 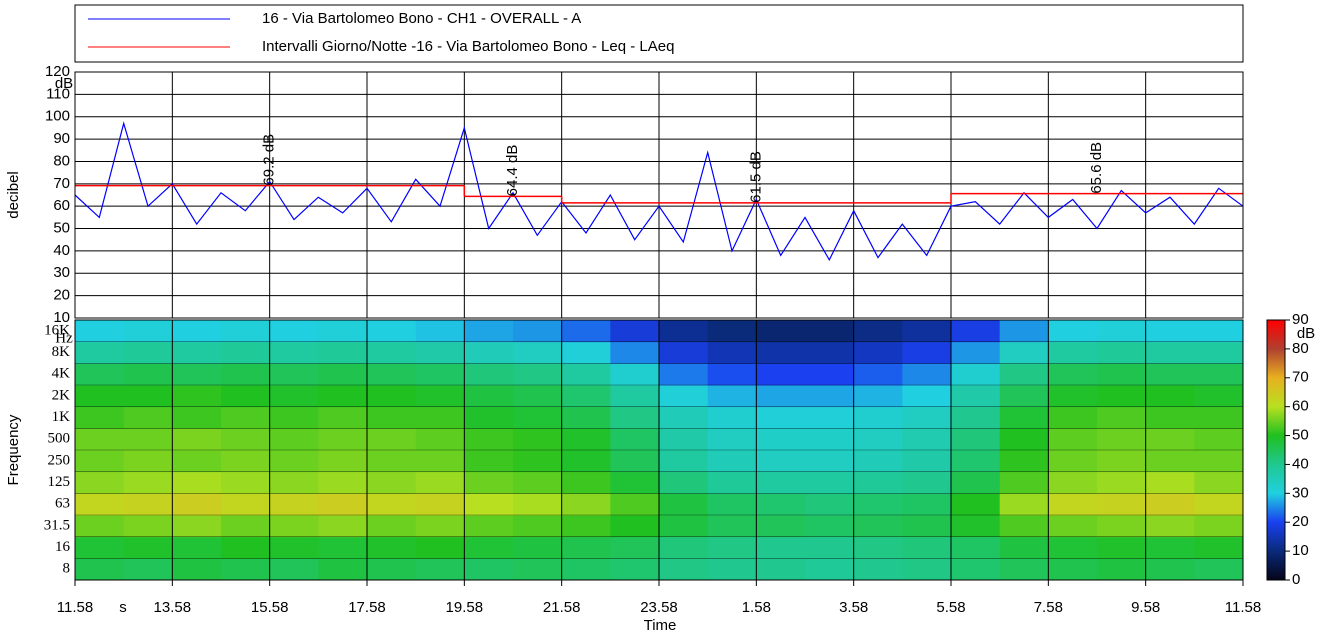 What do you see at coordinates (269, 160) in the screenshot?
I see `value-label: 69.2 dB` at bounding box center [269, 160].